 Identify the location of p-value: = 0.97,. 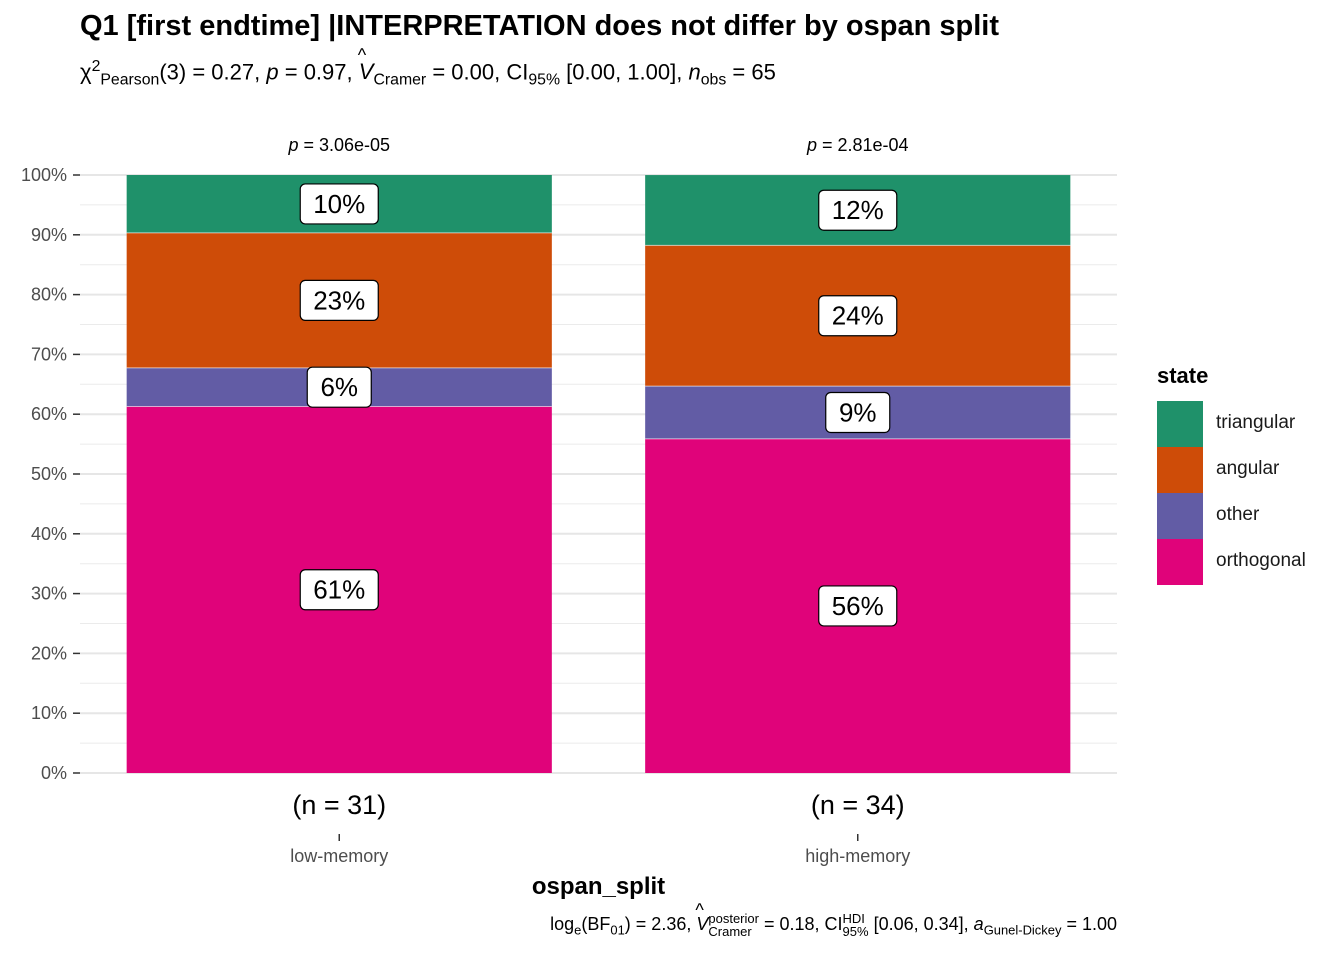
(318, 72).